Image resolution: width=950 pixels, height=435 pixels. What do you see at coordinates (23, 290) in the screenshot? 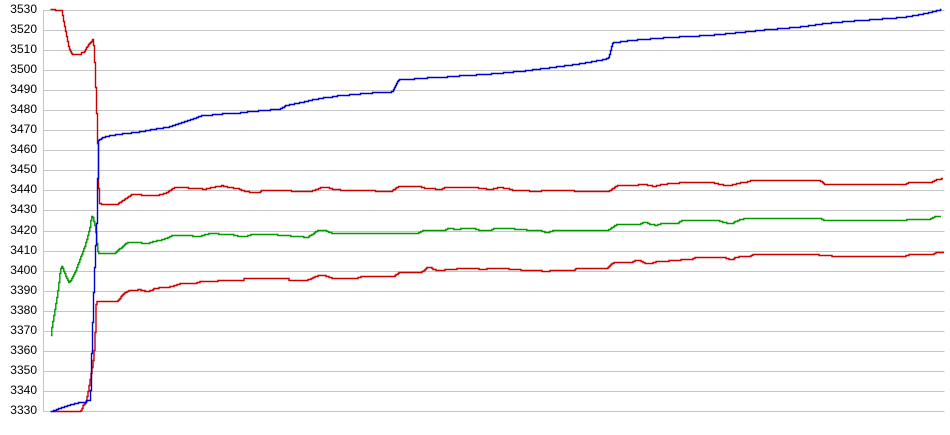
I see `svg-text: 3390` at bounding box center [23, 290].